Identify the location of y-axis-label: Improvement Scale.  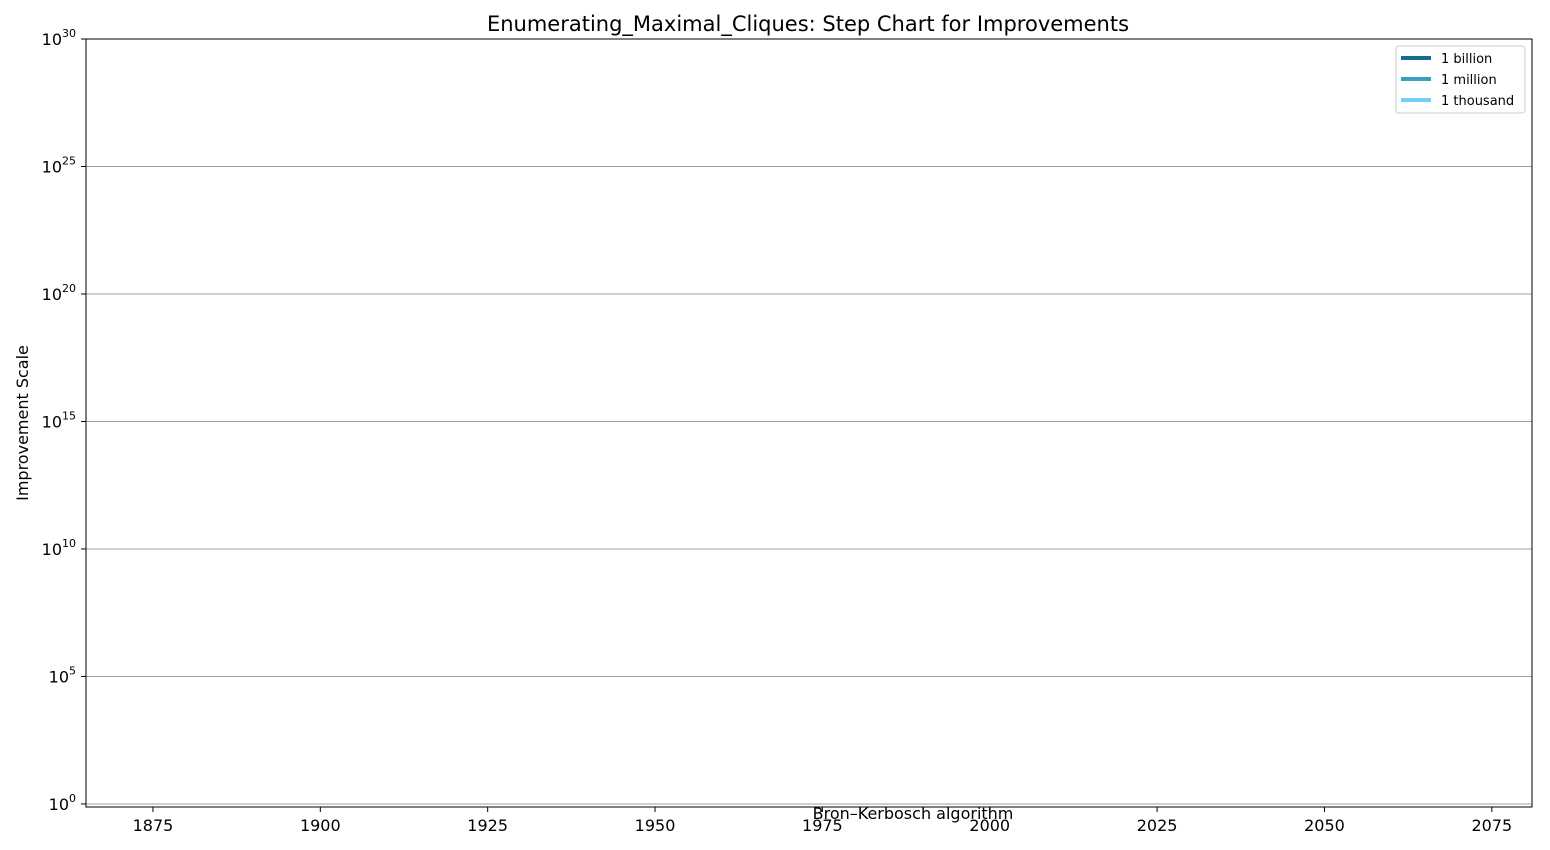
(22, 423).